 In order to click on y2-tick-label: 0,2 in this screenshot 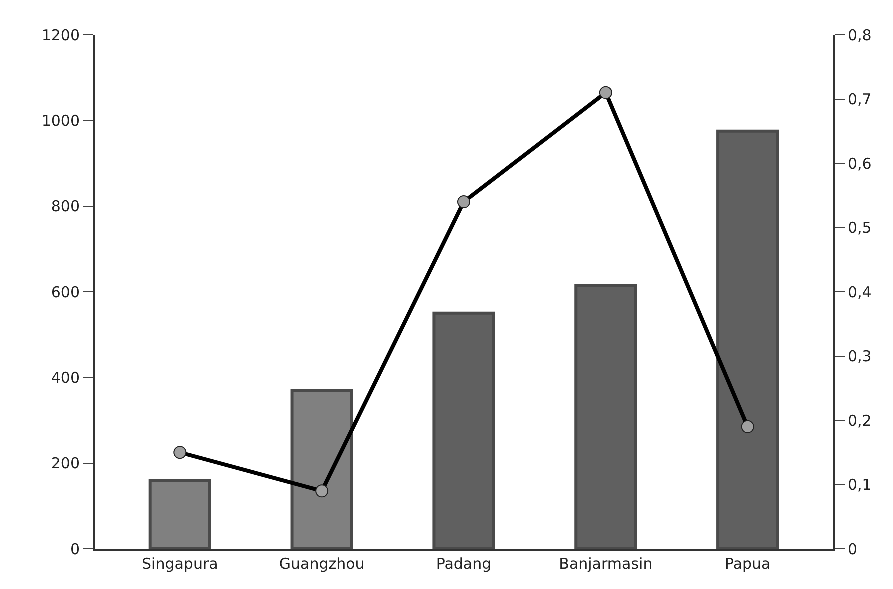, I will do `click(860, 421)`.